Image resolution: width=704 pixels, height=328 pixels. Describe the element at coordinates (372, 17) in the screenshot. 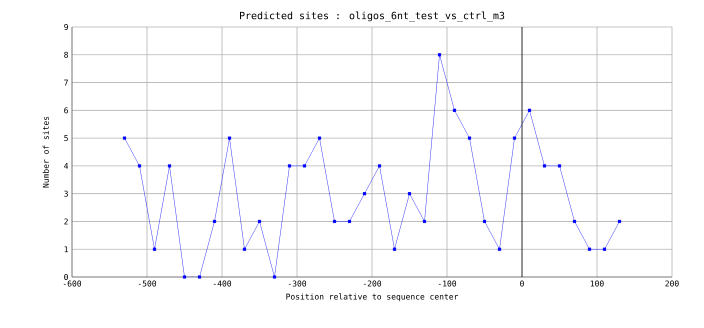

I see `chart-title: Predicted sites : oligos_6nt_test_vs_ctrl_m3` at that location.